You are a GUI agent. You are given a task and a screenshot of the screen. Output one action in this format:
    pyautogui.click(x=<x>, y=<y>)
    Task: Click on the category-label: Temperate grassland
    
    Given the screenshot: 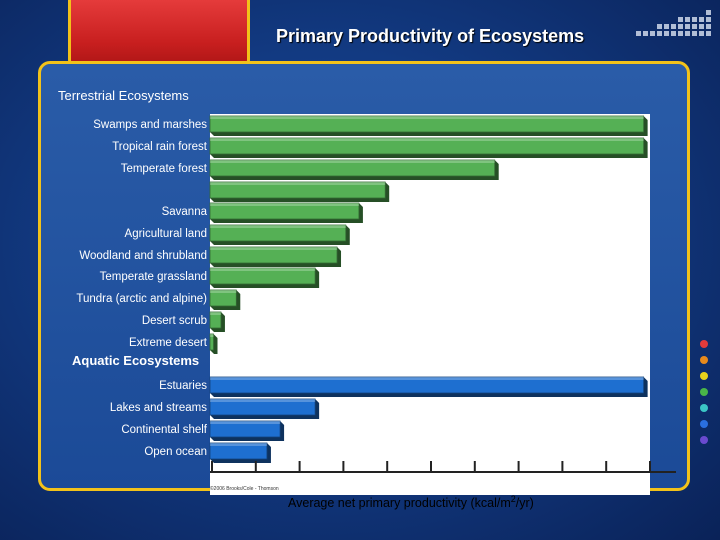 What is the action you would take?
    pyautogui.click(x=153, y=277)
    